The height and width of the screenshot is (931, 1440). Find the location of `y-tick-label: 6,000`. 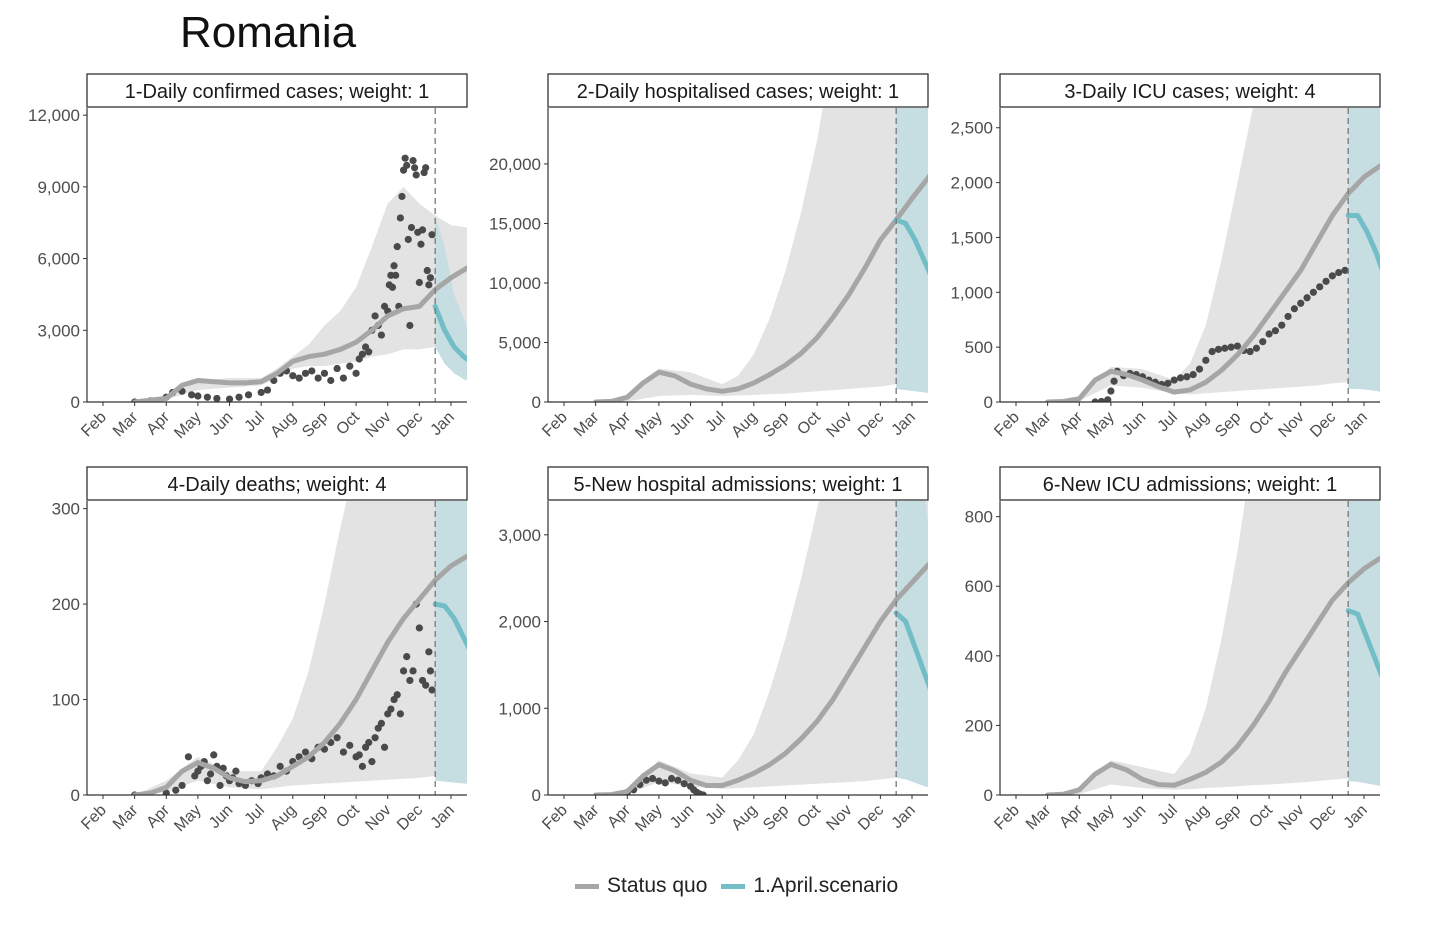

y-tick-label: 6,000 is located at coordinates (58, 259).